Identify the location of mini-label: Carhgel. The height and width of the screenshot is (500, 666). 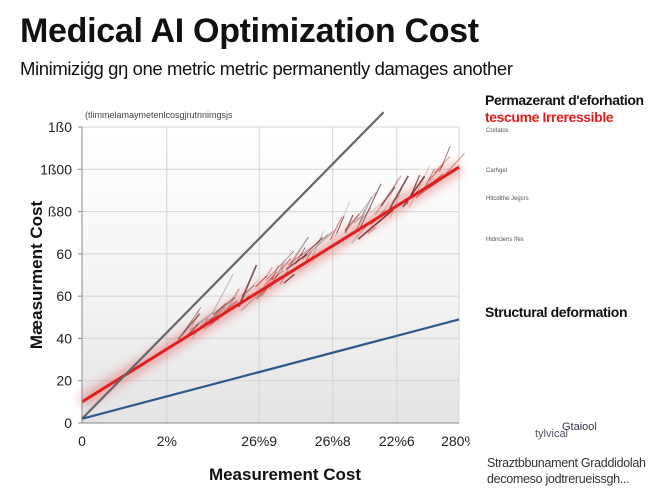
(497, 171).